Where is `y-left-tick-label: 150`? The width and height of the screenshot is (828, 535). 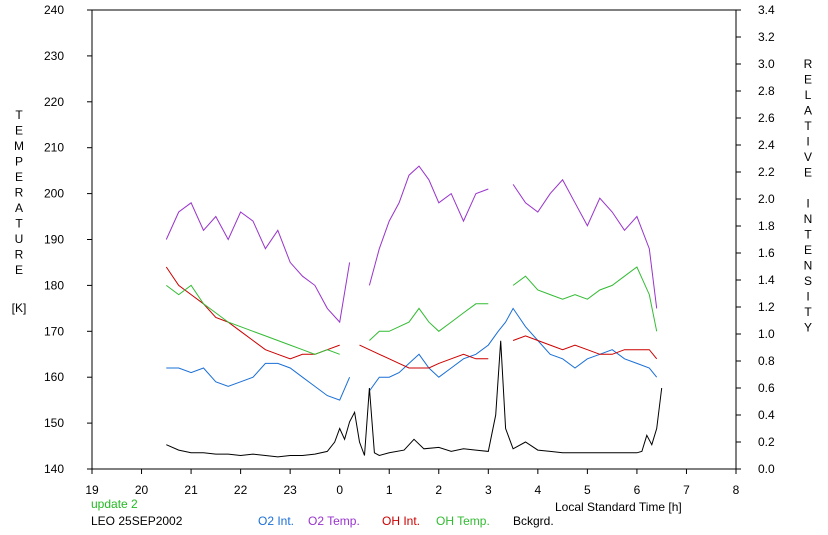 y-left-tick-label: 150 is located at coordinates (54, 423).